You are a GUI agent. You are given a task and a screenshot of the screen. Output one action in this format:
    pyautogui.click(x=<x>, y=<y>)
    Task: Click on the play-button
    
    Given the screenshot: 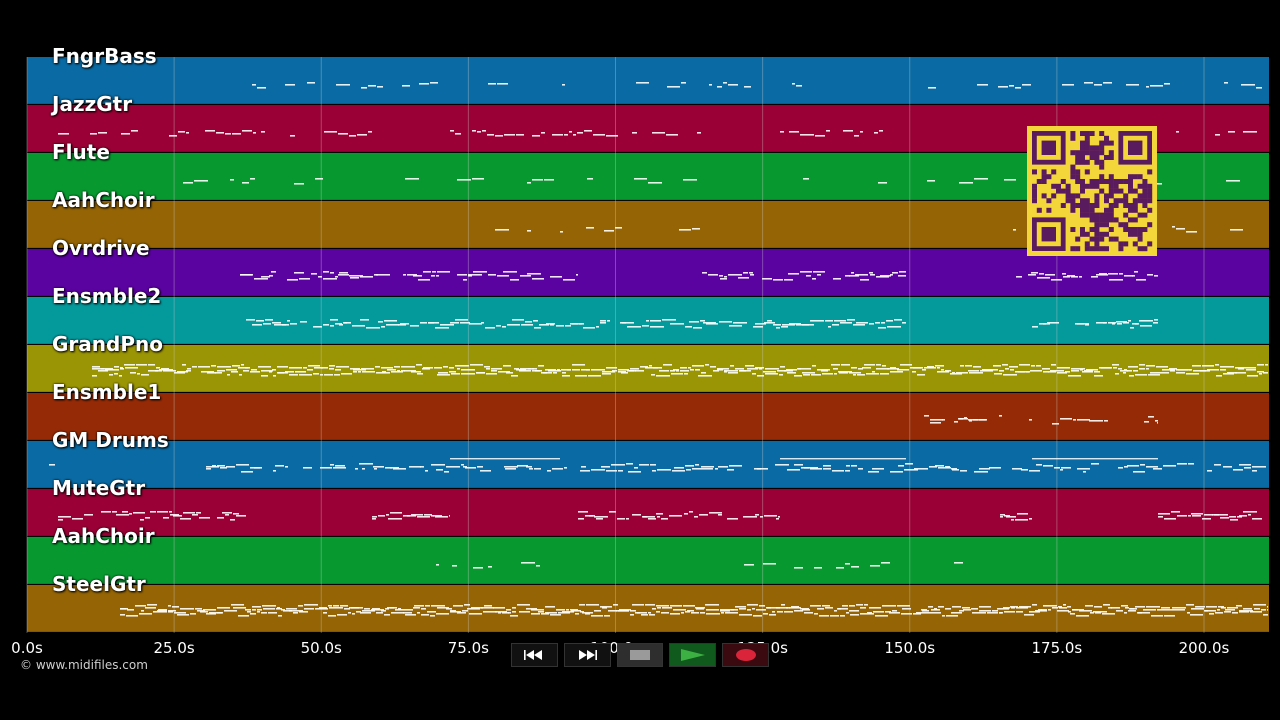 What is the action you would take?
    pyautogui.click(x=693, y=655)
    